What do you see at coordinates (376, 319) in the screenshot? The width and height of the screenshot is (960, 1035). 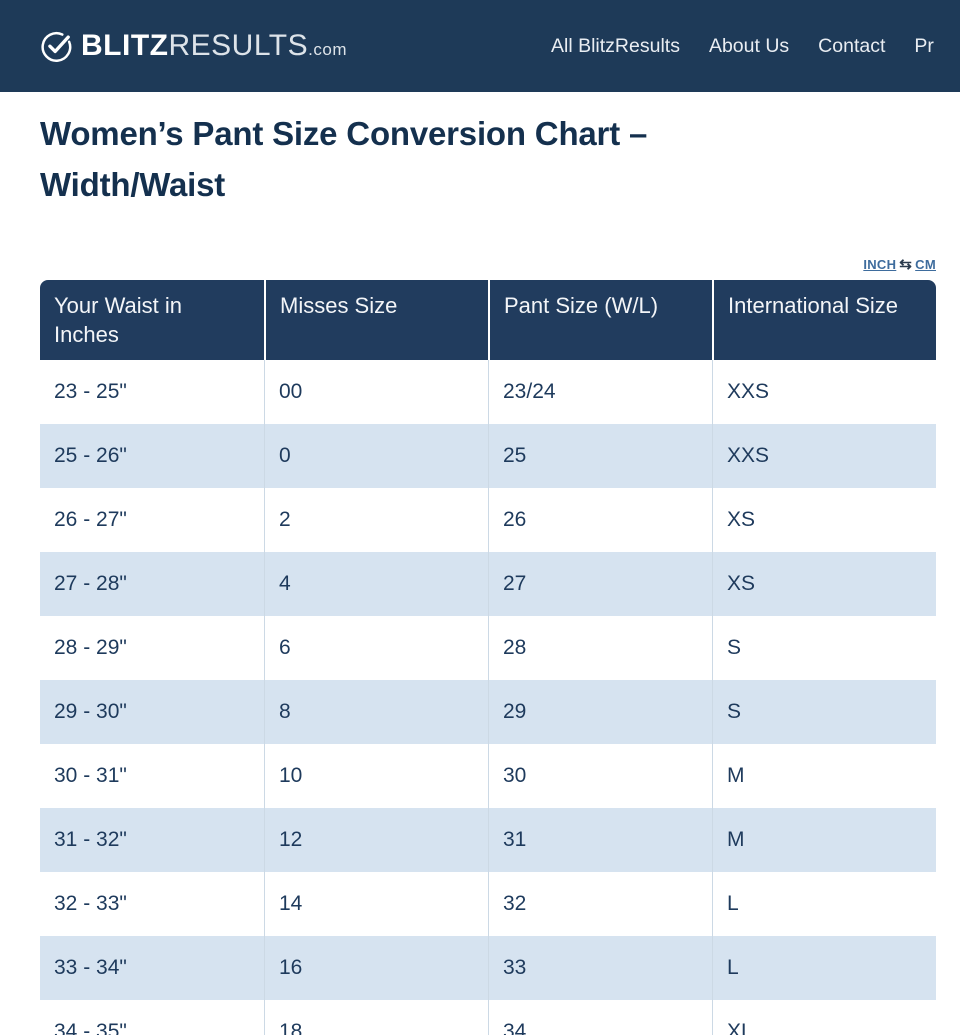 I see `column-header-misses-size: Misses Size` at bounding box center [376, 319].